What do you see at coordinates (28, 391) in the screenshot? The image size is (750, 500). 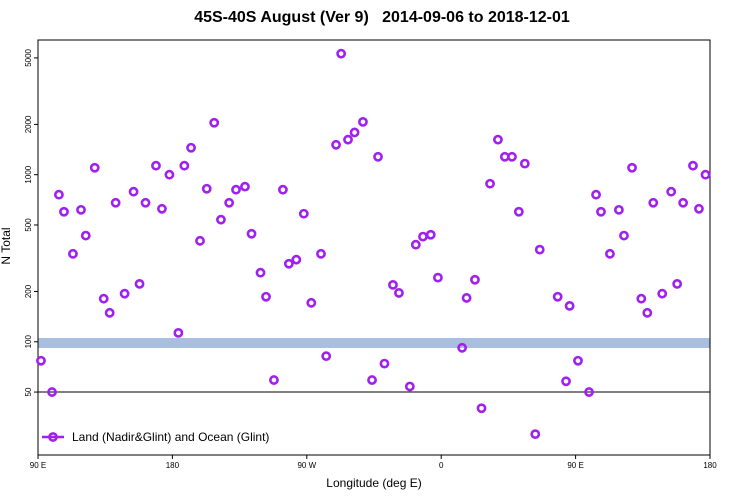 I see `y-tick-label: 50` at bounding box center [28, 391].